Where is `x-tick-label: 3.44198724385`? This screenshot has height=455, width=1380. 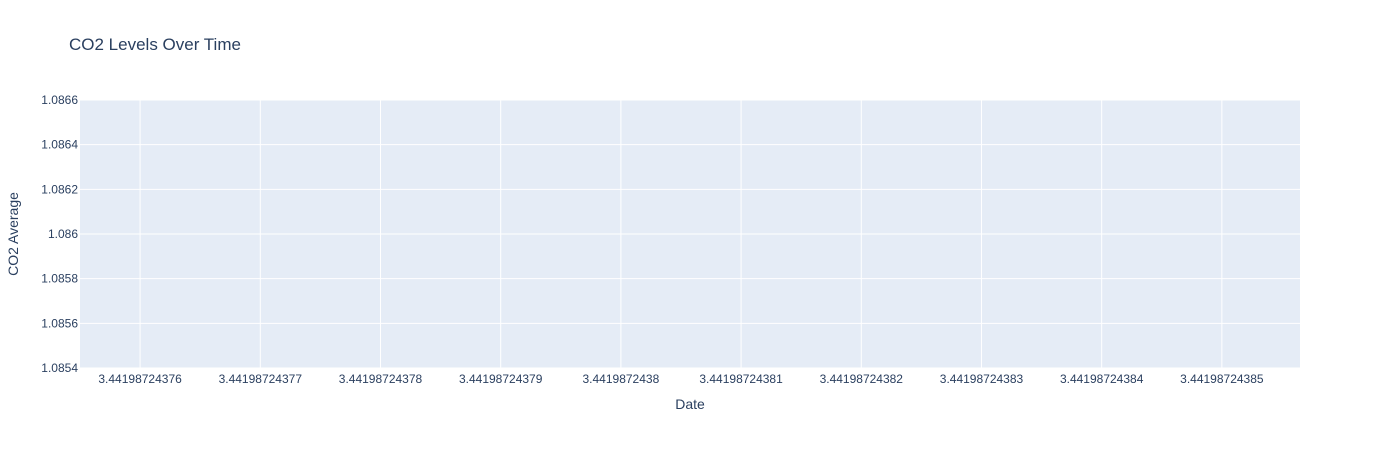 x-tick-label: 3.44198724385 is located at coordinates (1222, 379).